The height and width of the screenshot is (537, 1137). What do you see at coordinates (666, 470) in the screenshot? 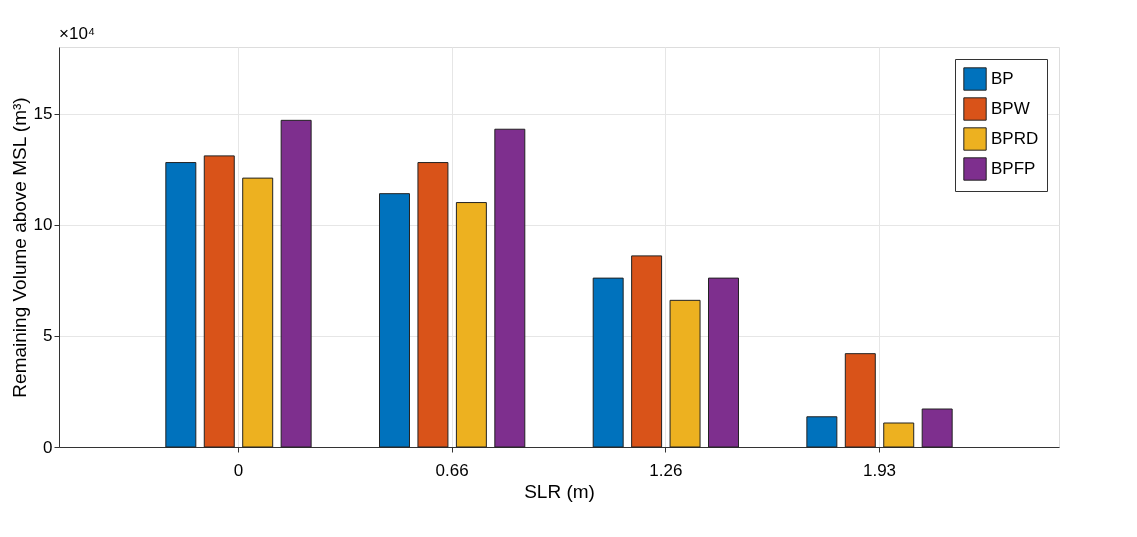
I see `x-tick-label: 1.26` at bounding box center [666, 470].